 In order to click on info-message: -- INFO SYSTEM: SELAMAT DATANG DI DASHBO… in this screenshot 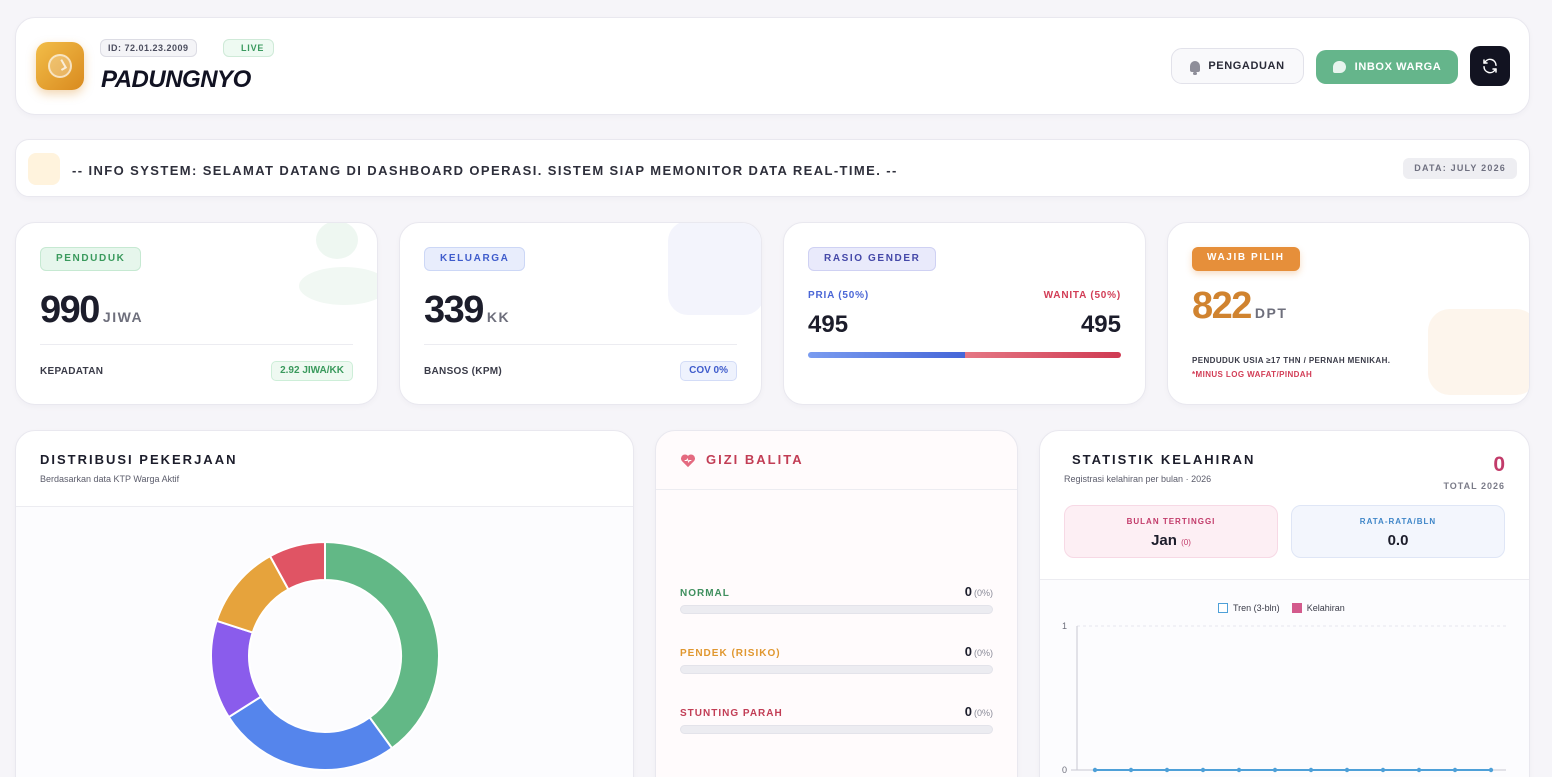, I will do `click(485, 170)`.